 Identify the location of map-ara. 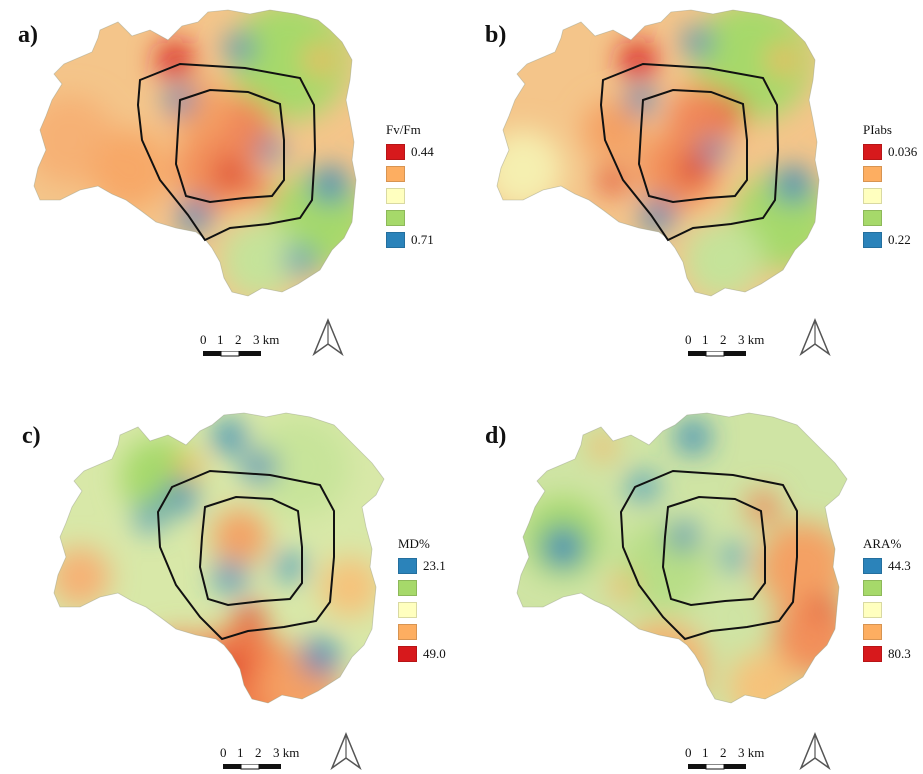
(682, 558).